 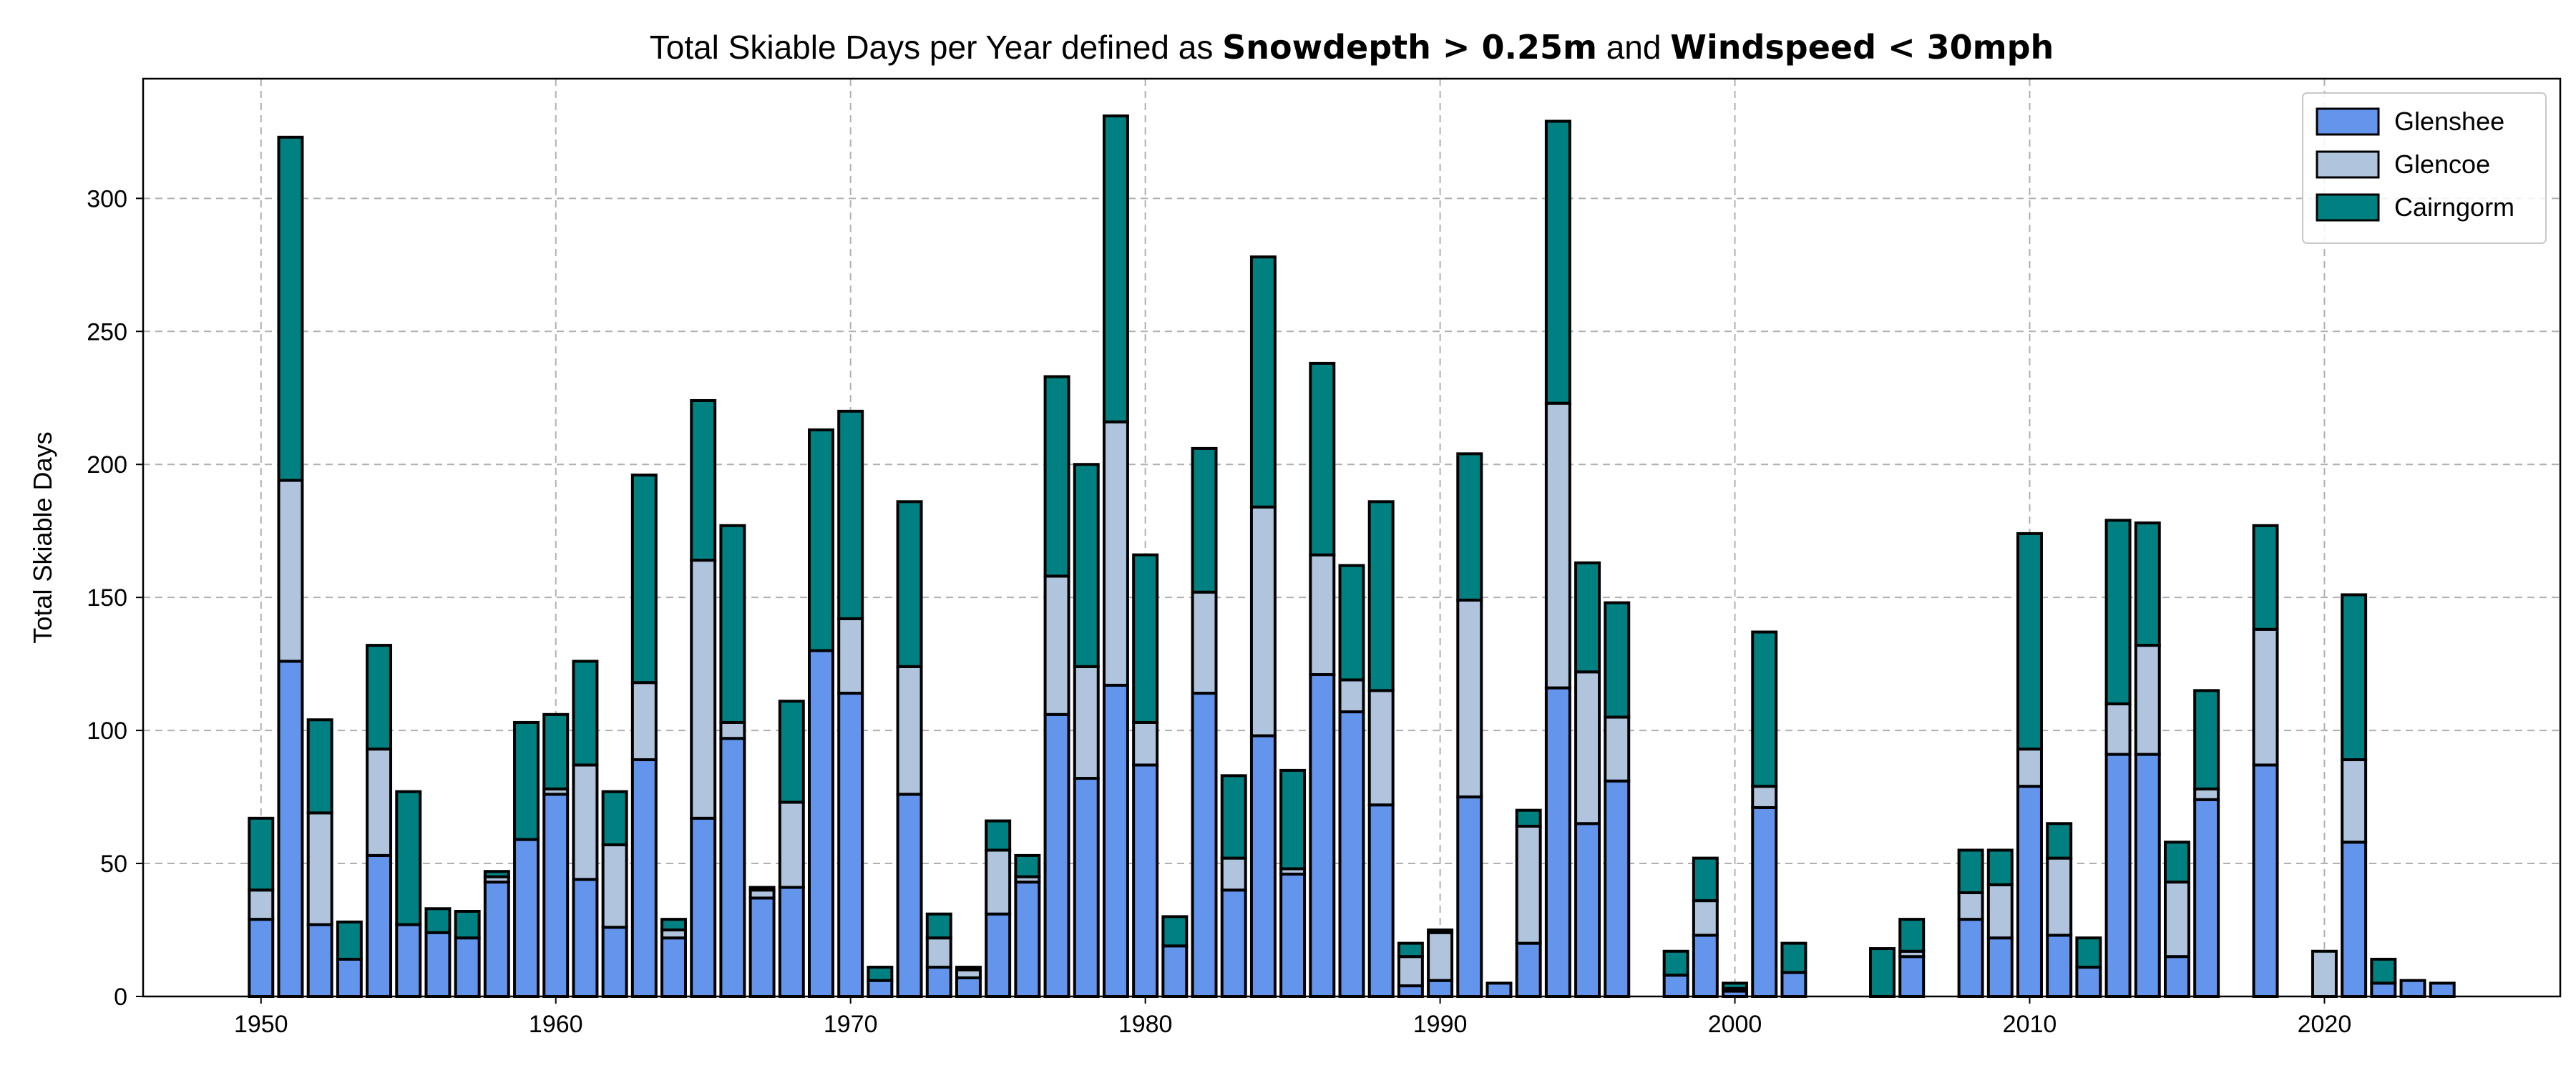 I want to click on x-tick-label: 2010, so click(x=2030, y=1024).